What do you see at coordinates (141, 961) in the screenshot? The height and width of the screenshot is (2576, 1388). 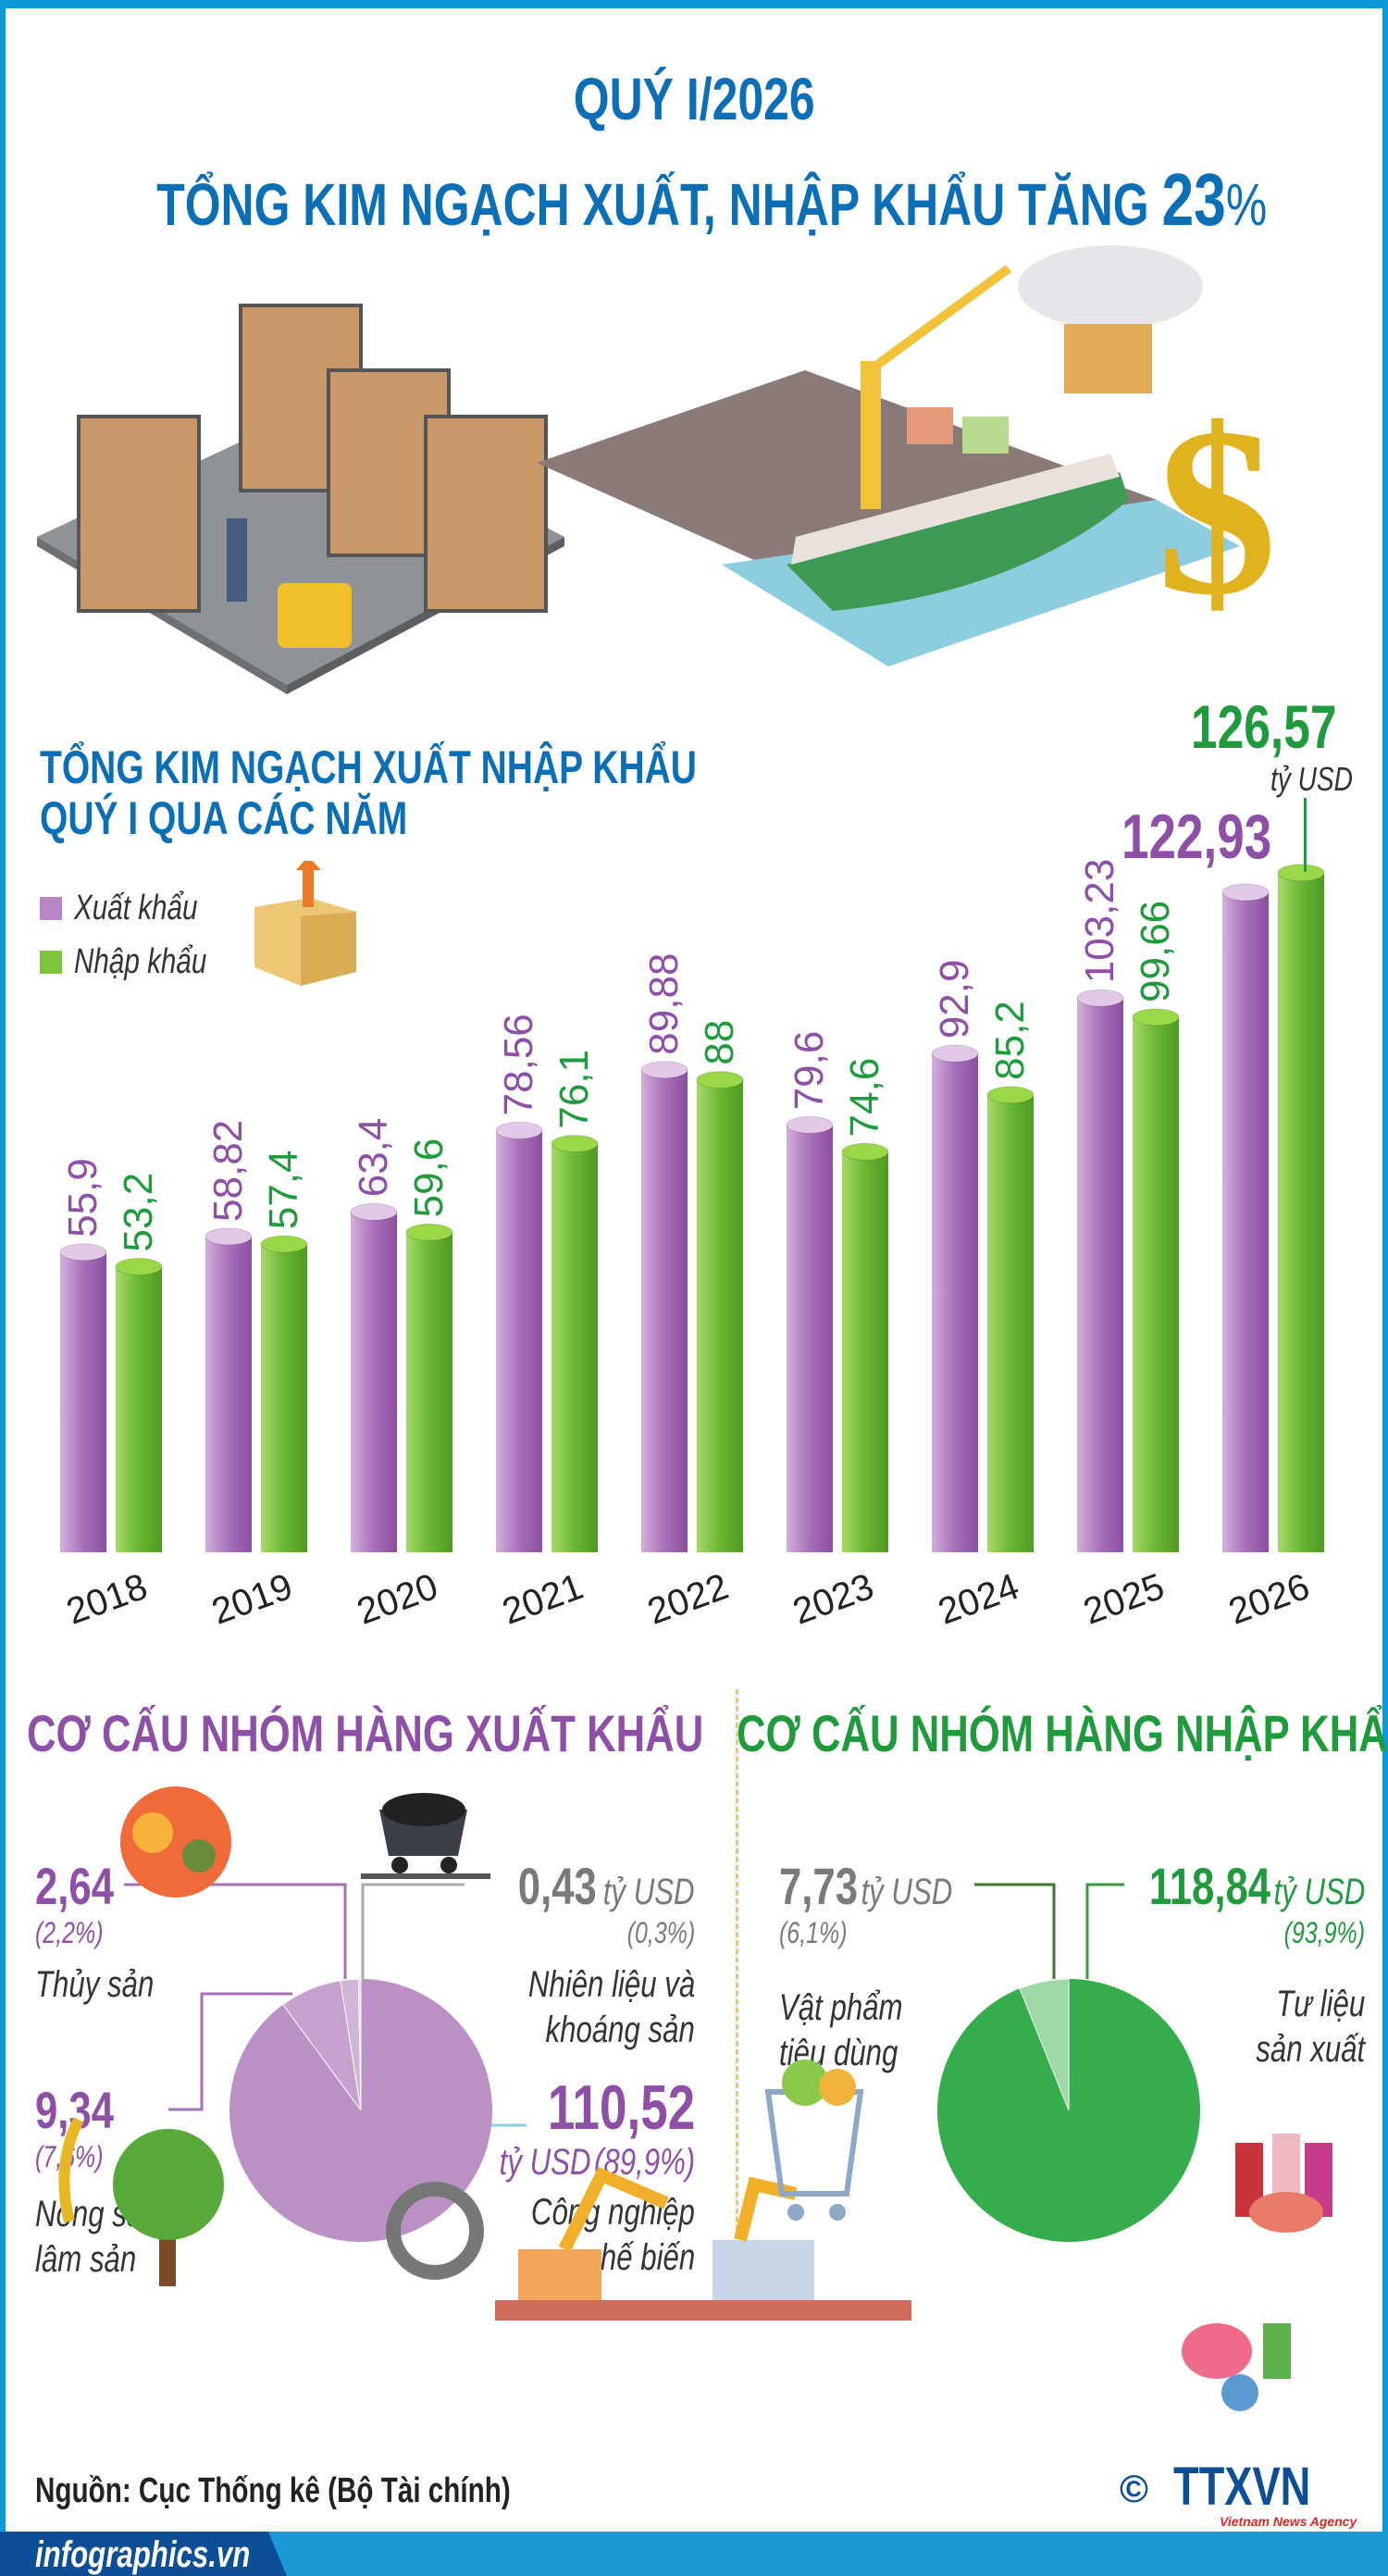 I see `legend-text-import: Nhập khẩu` at bounding box center [141, 961].